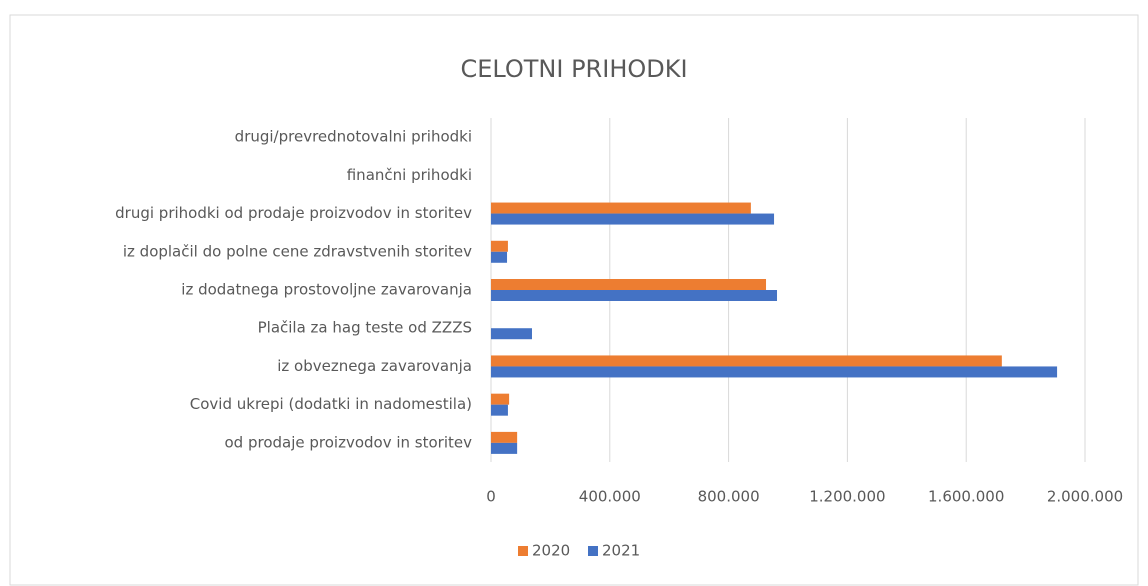  What do you see at coordinates (573, 69) in the screenshot?
I see `chart-title: CELOTNI PRIHODKI` at bounding box center [573, 69].